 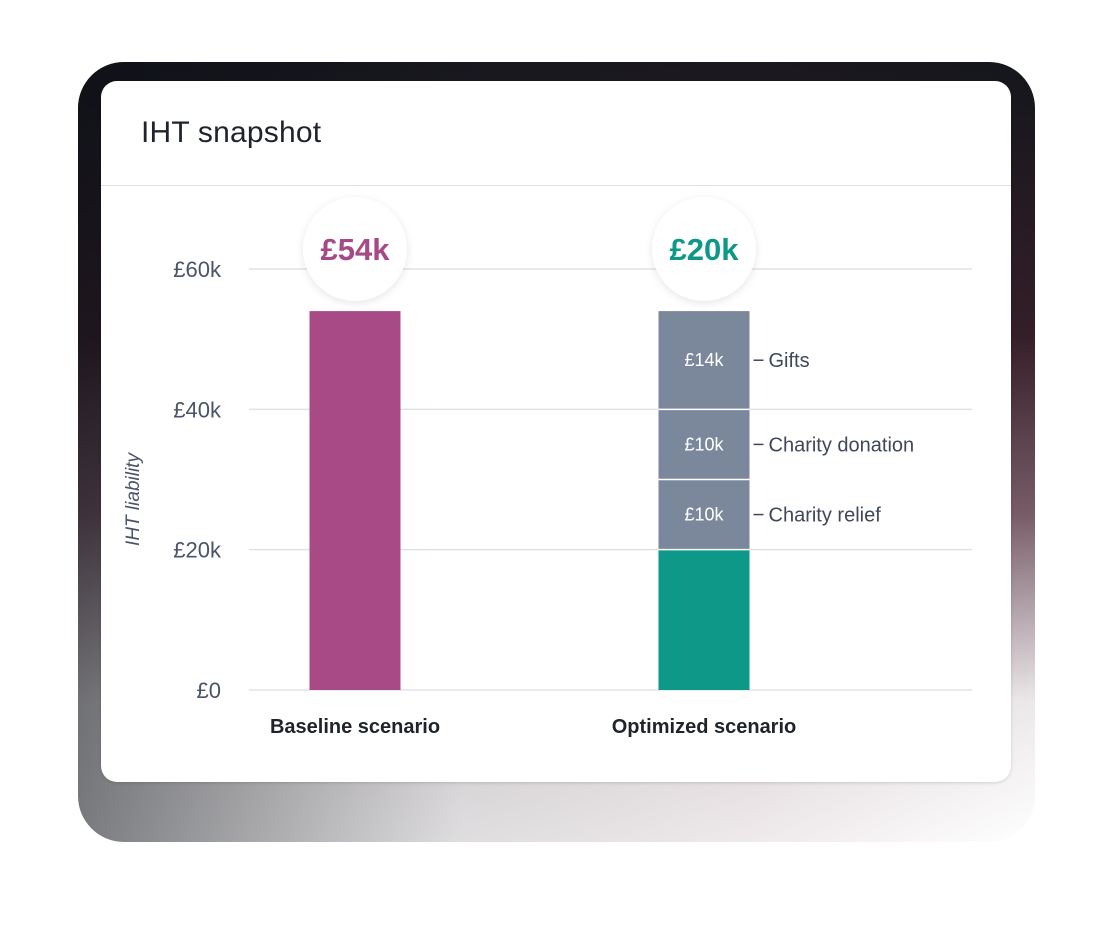 I want to click on category-label: Optimized scenario, so click(x=704, y=727).